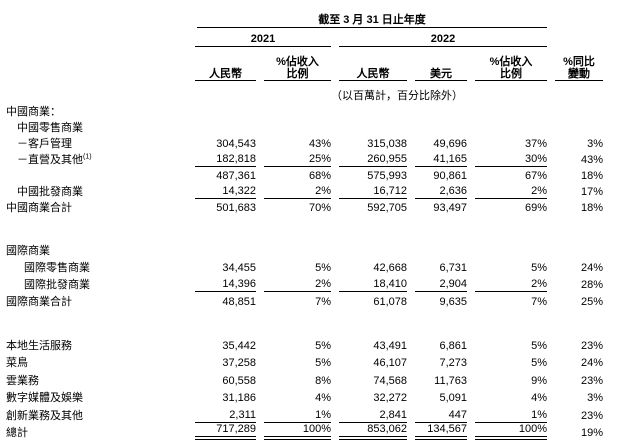 The width and height of the screenshot is (618, 444). What do you see at coordinates (236, 176) in the screenshot?
I see `cell-rmb-2021: 487,361` at bounding box center [236, 176].